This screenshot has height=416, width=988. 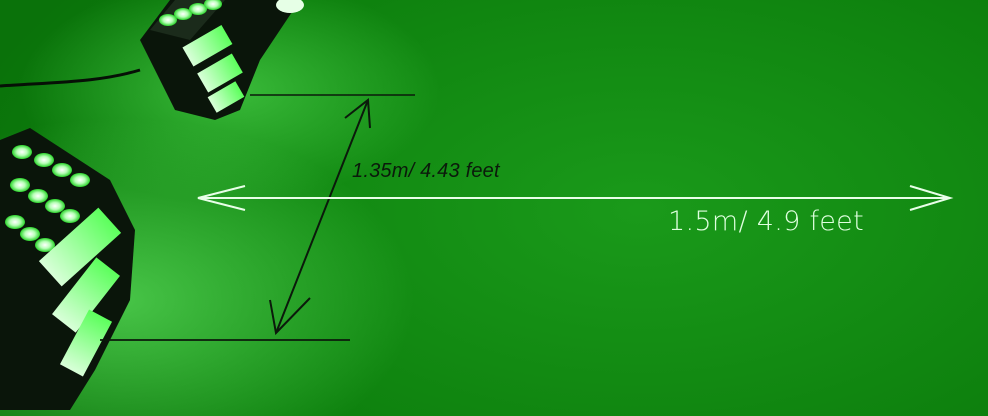 What do you see at coordinates (575, 198) in the screenshot?
I see `horizontal-measurement` at bounding box center [575, 198].